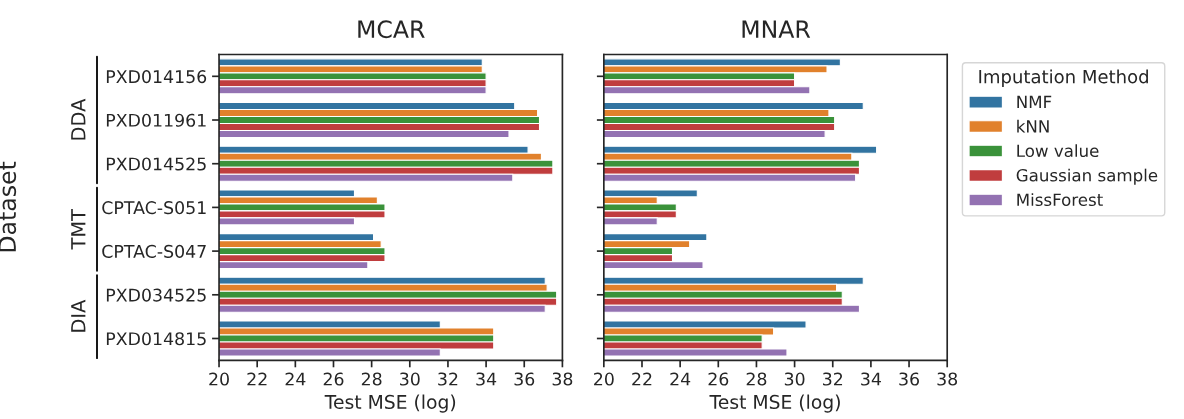 The image size is (1184, 419). What do you see at coordinates (391, 29) in the screenshot?
I see `chart-title: MCAR` at bounding box center [391, 29].